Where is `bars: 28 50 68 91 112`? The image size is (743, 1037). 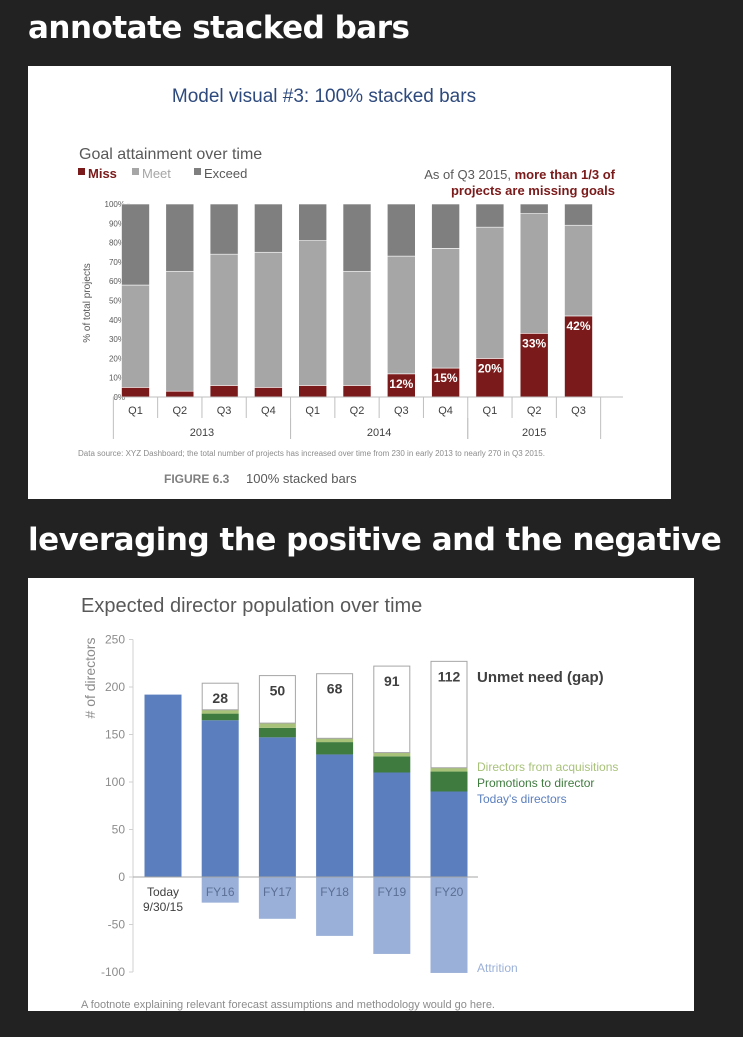
bars: 28 50 68 91 112 is located at coordinates (306, 816).